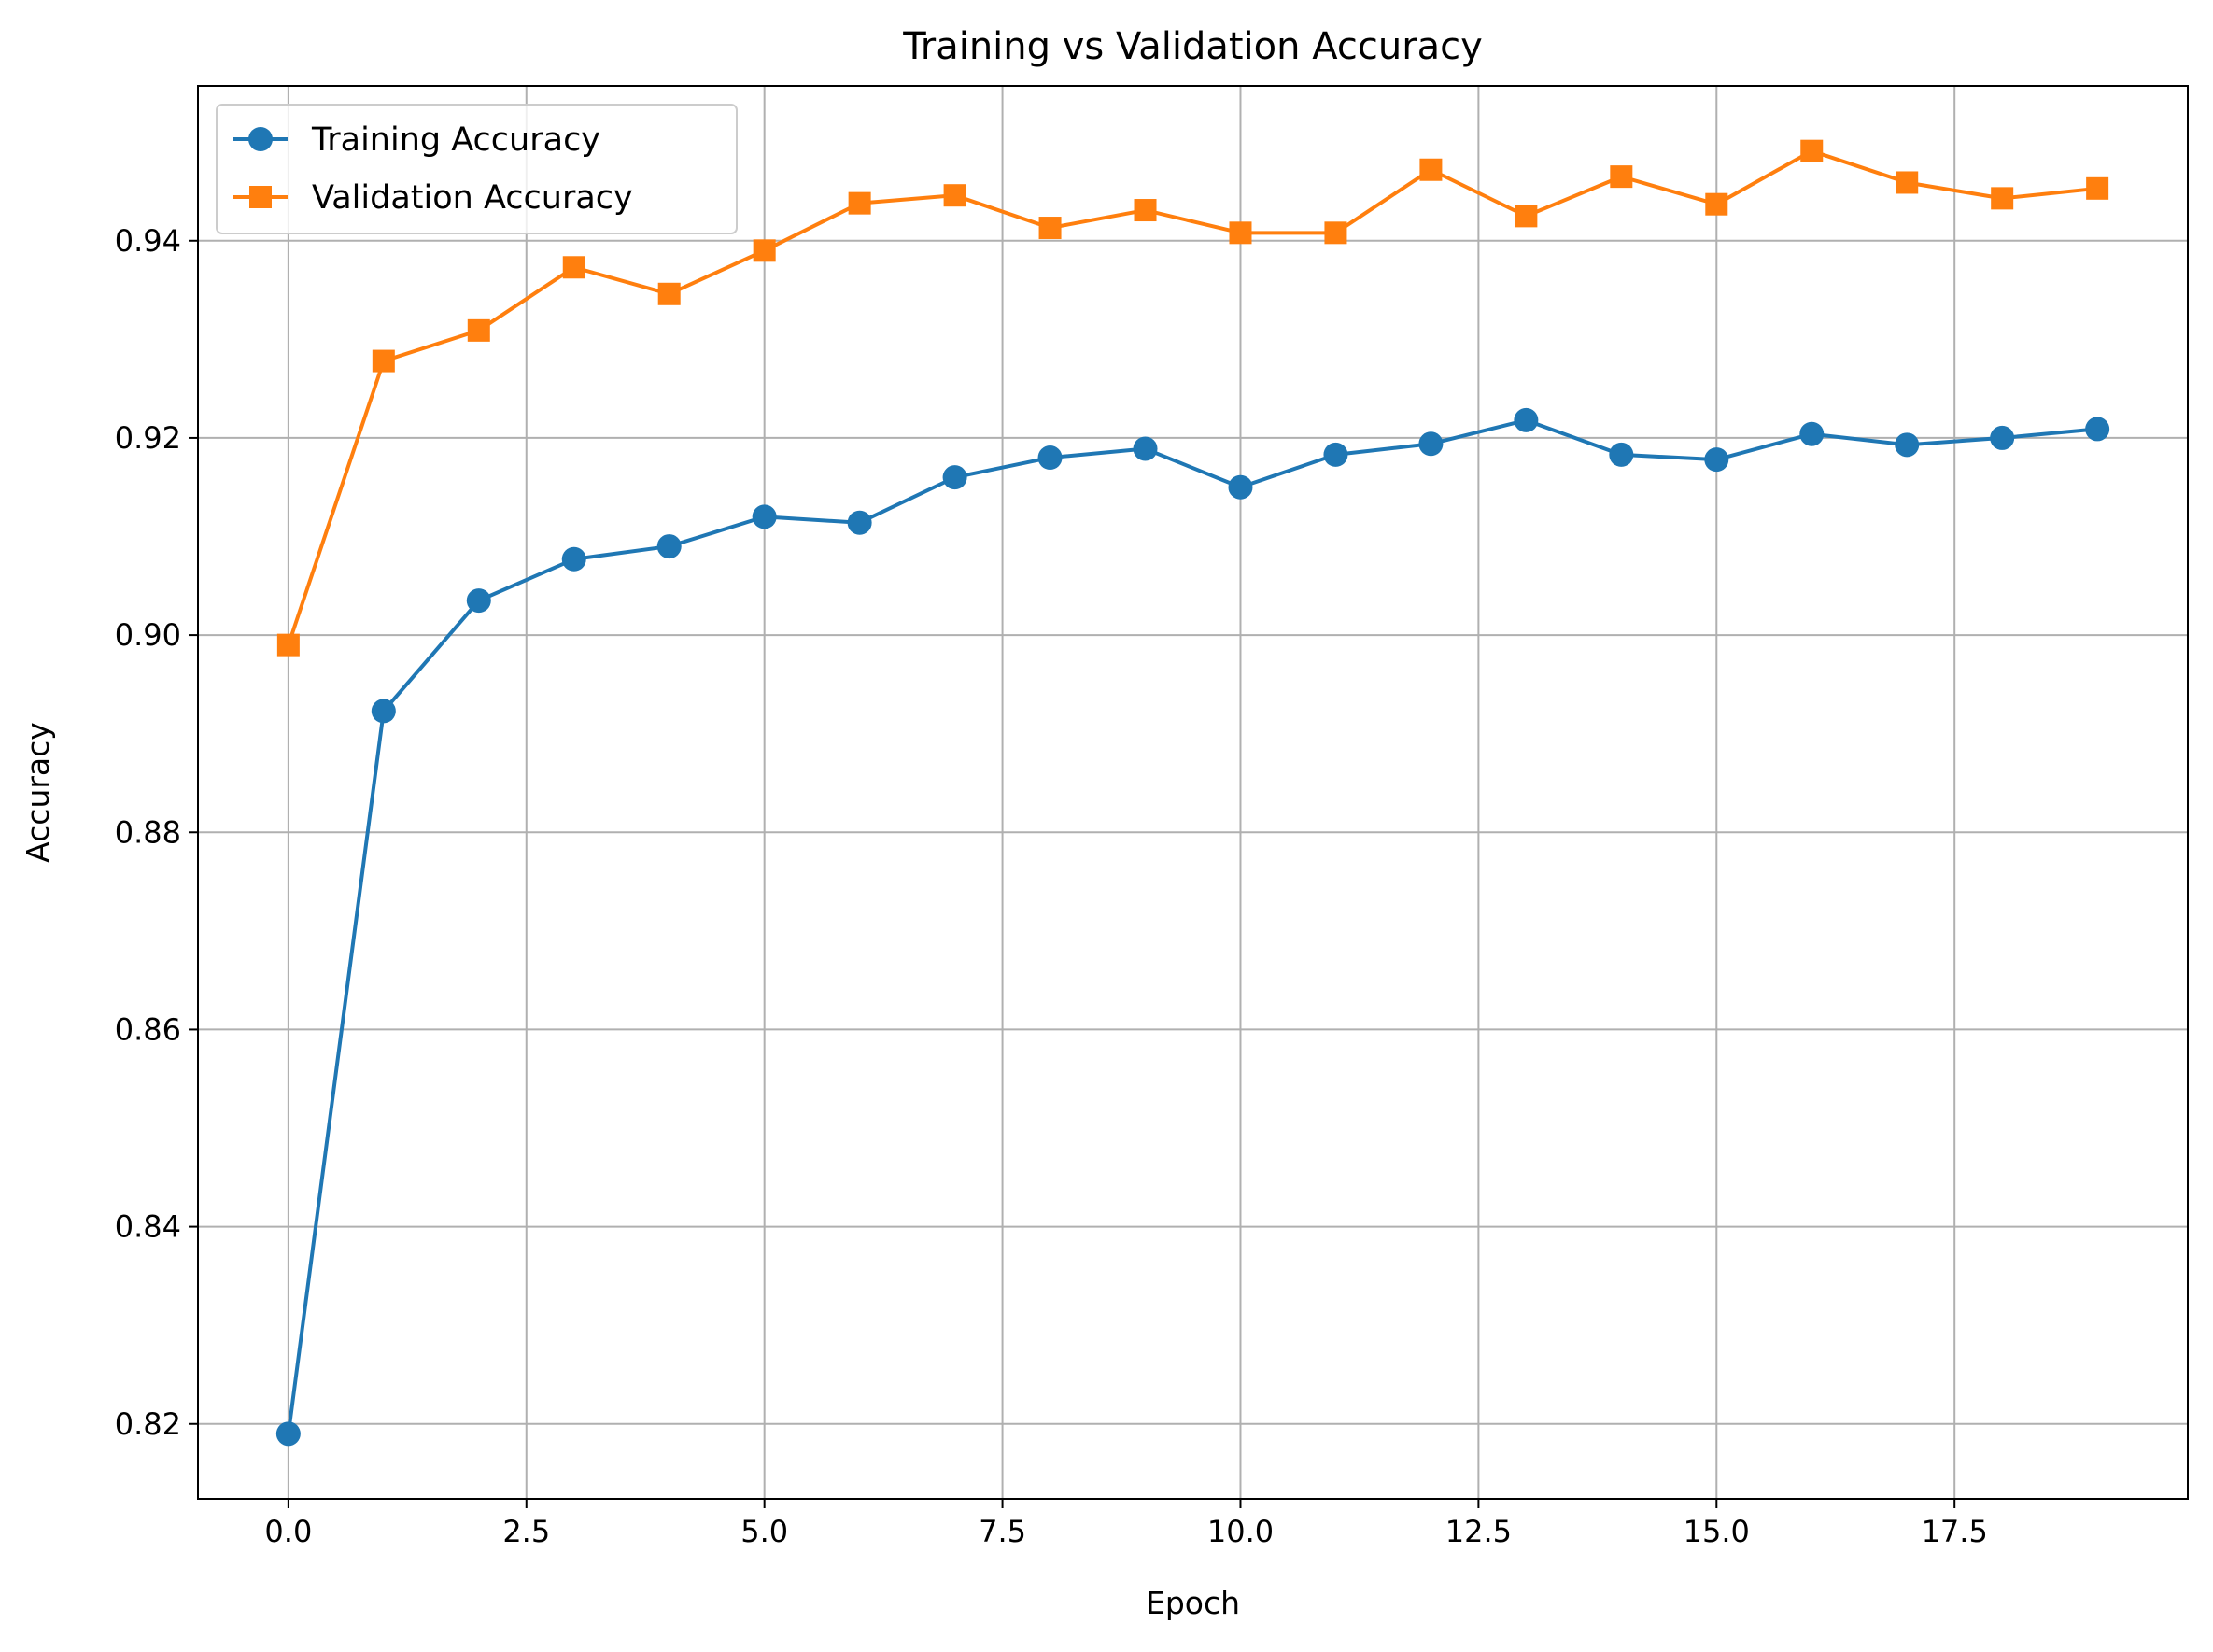 The image size is (2213, 1652). Describe the element at coordinates (260, 139) in the screenshot. I see `legend-circle-marker` at that location.